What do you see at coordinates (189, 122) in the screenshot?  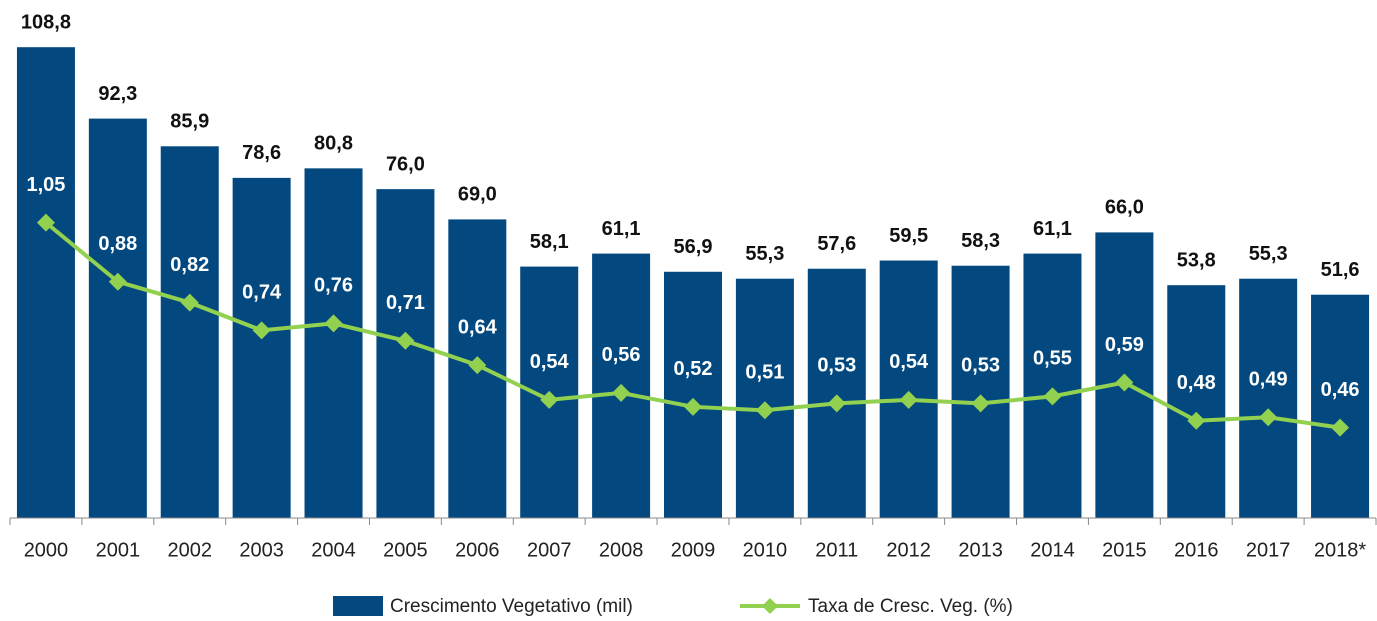 I see `bar-value-label: 85,9` at bounding box center [189, 122].